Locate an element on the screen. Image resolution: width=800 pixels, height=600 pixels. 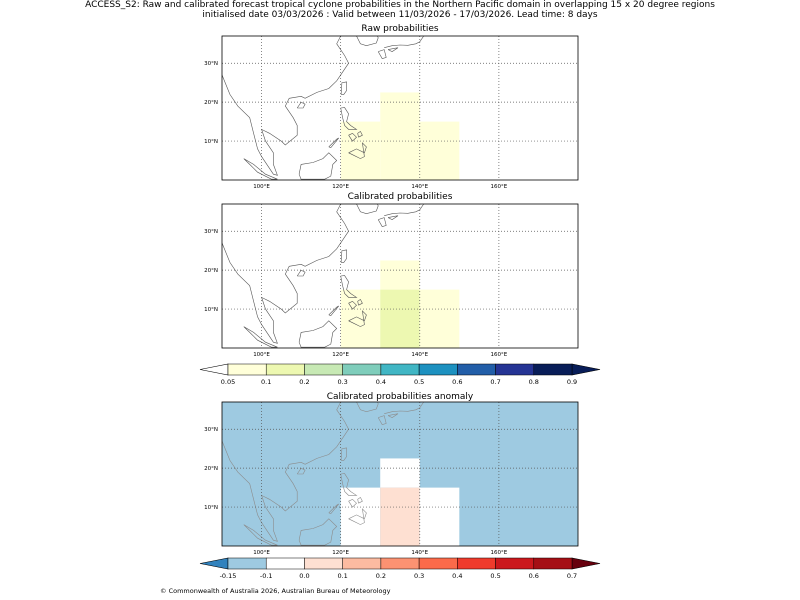
x-tick-label: 100°E is located at coordinates (261, 187).